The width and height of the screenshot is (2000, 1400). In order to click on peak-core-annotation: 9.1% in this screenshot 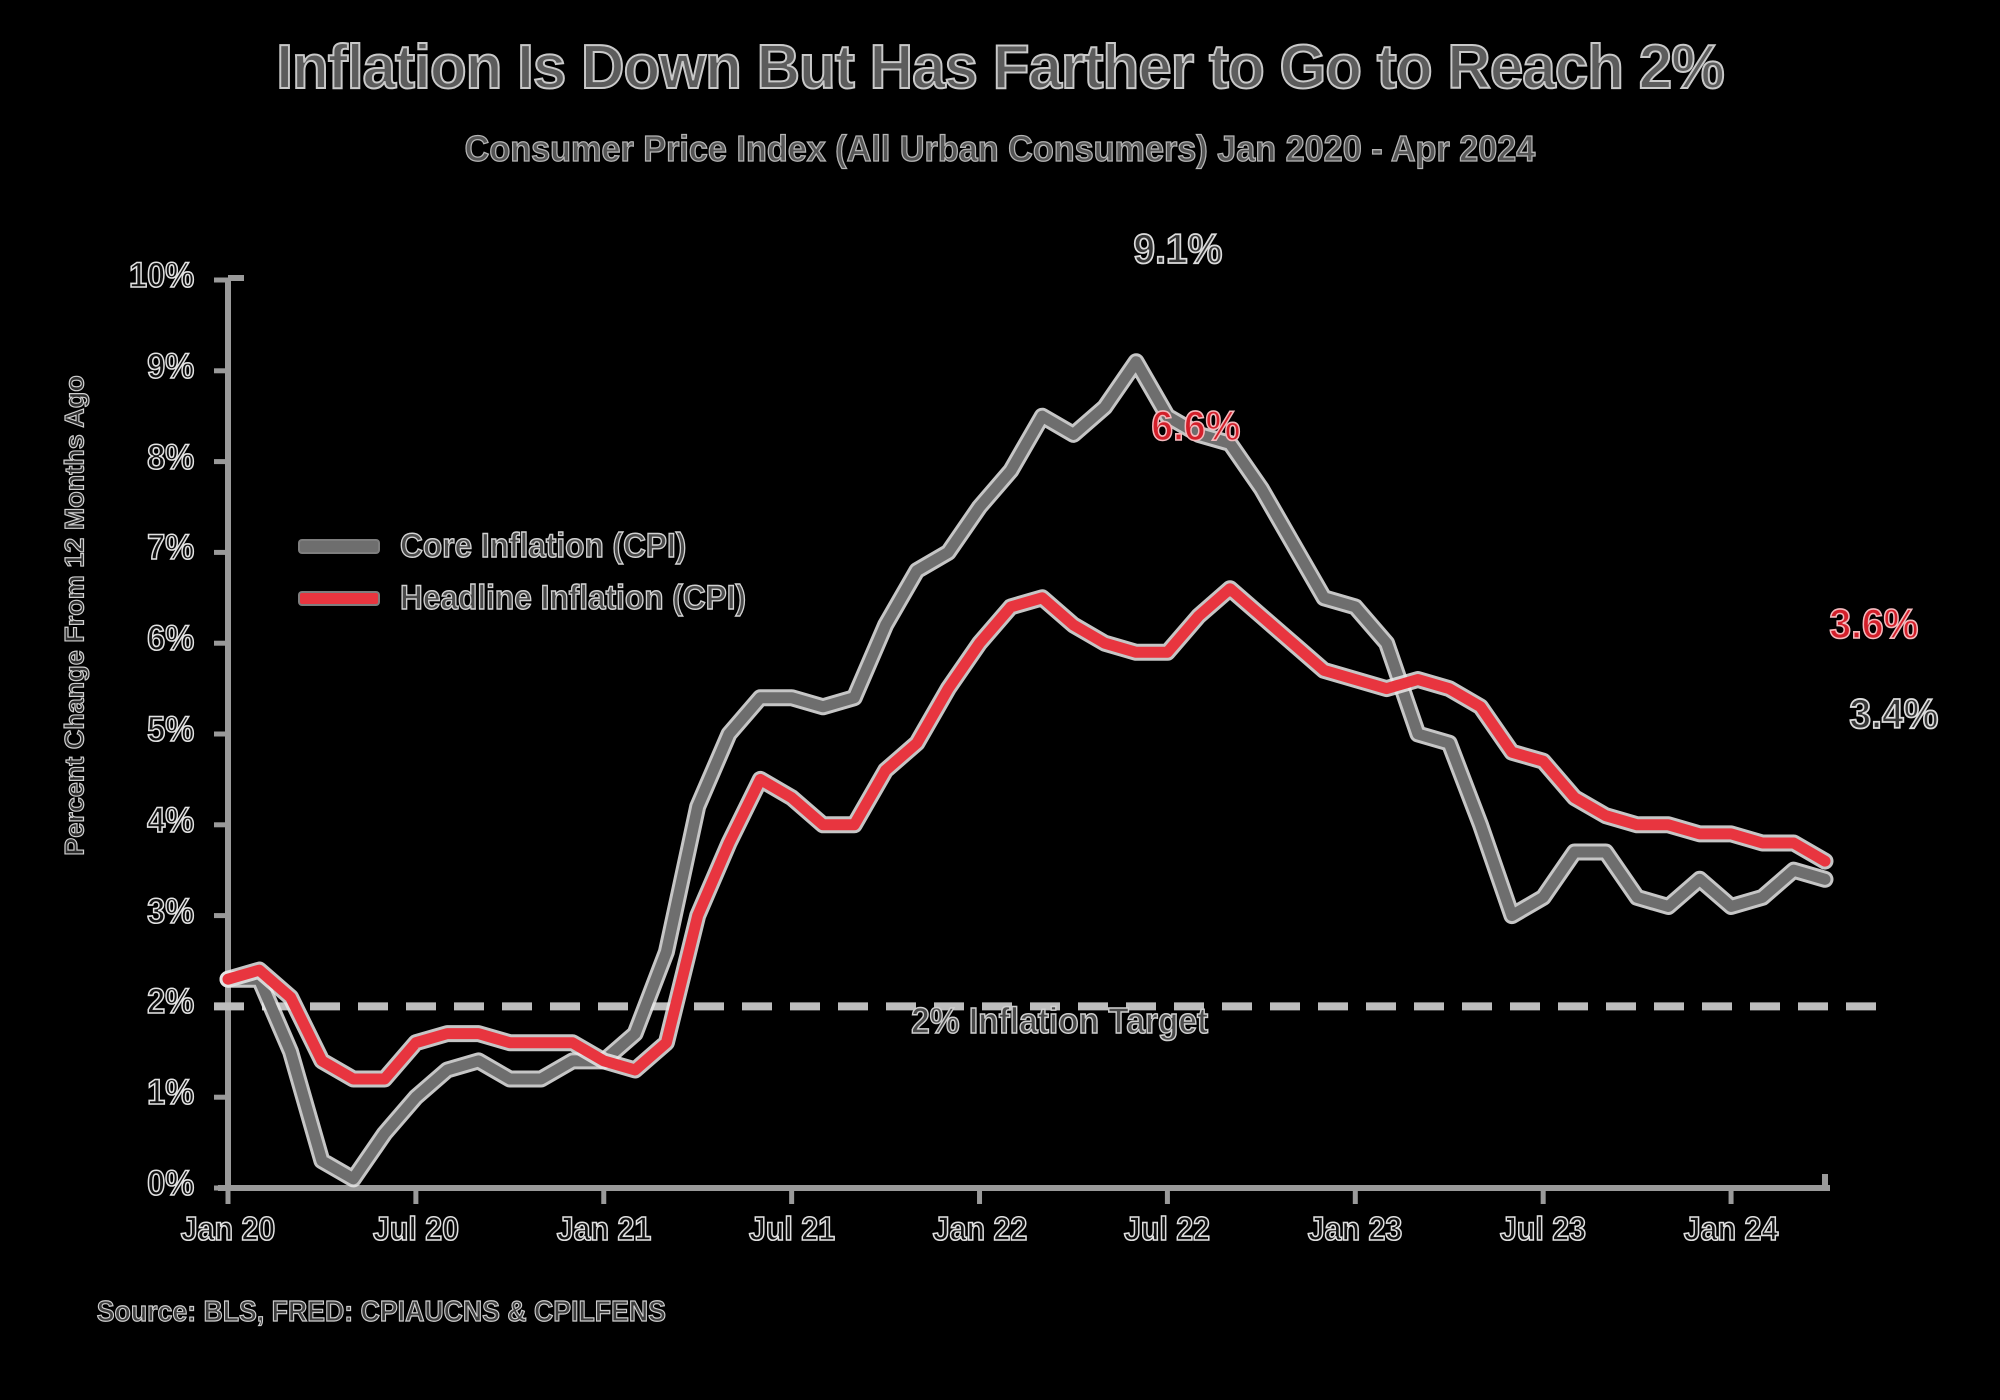, I will do `click(1178, 248)`.